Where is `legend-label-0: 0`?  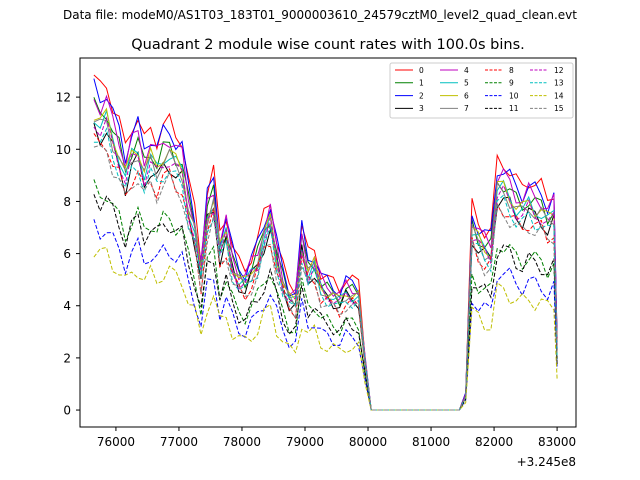
legend-label-0: 0 is located at coordinates (421, 70).